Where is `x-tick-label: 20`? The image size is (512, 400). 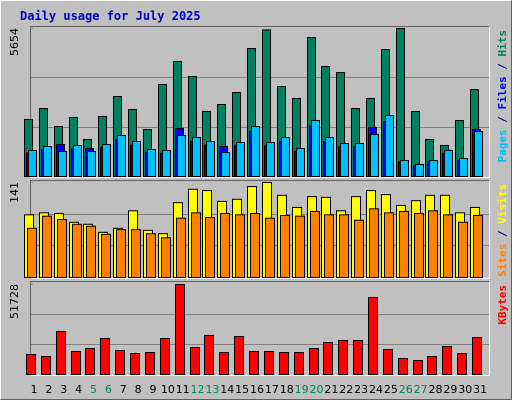
x-tick-label: 20 is located at coordinates (317, 389).